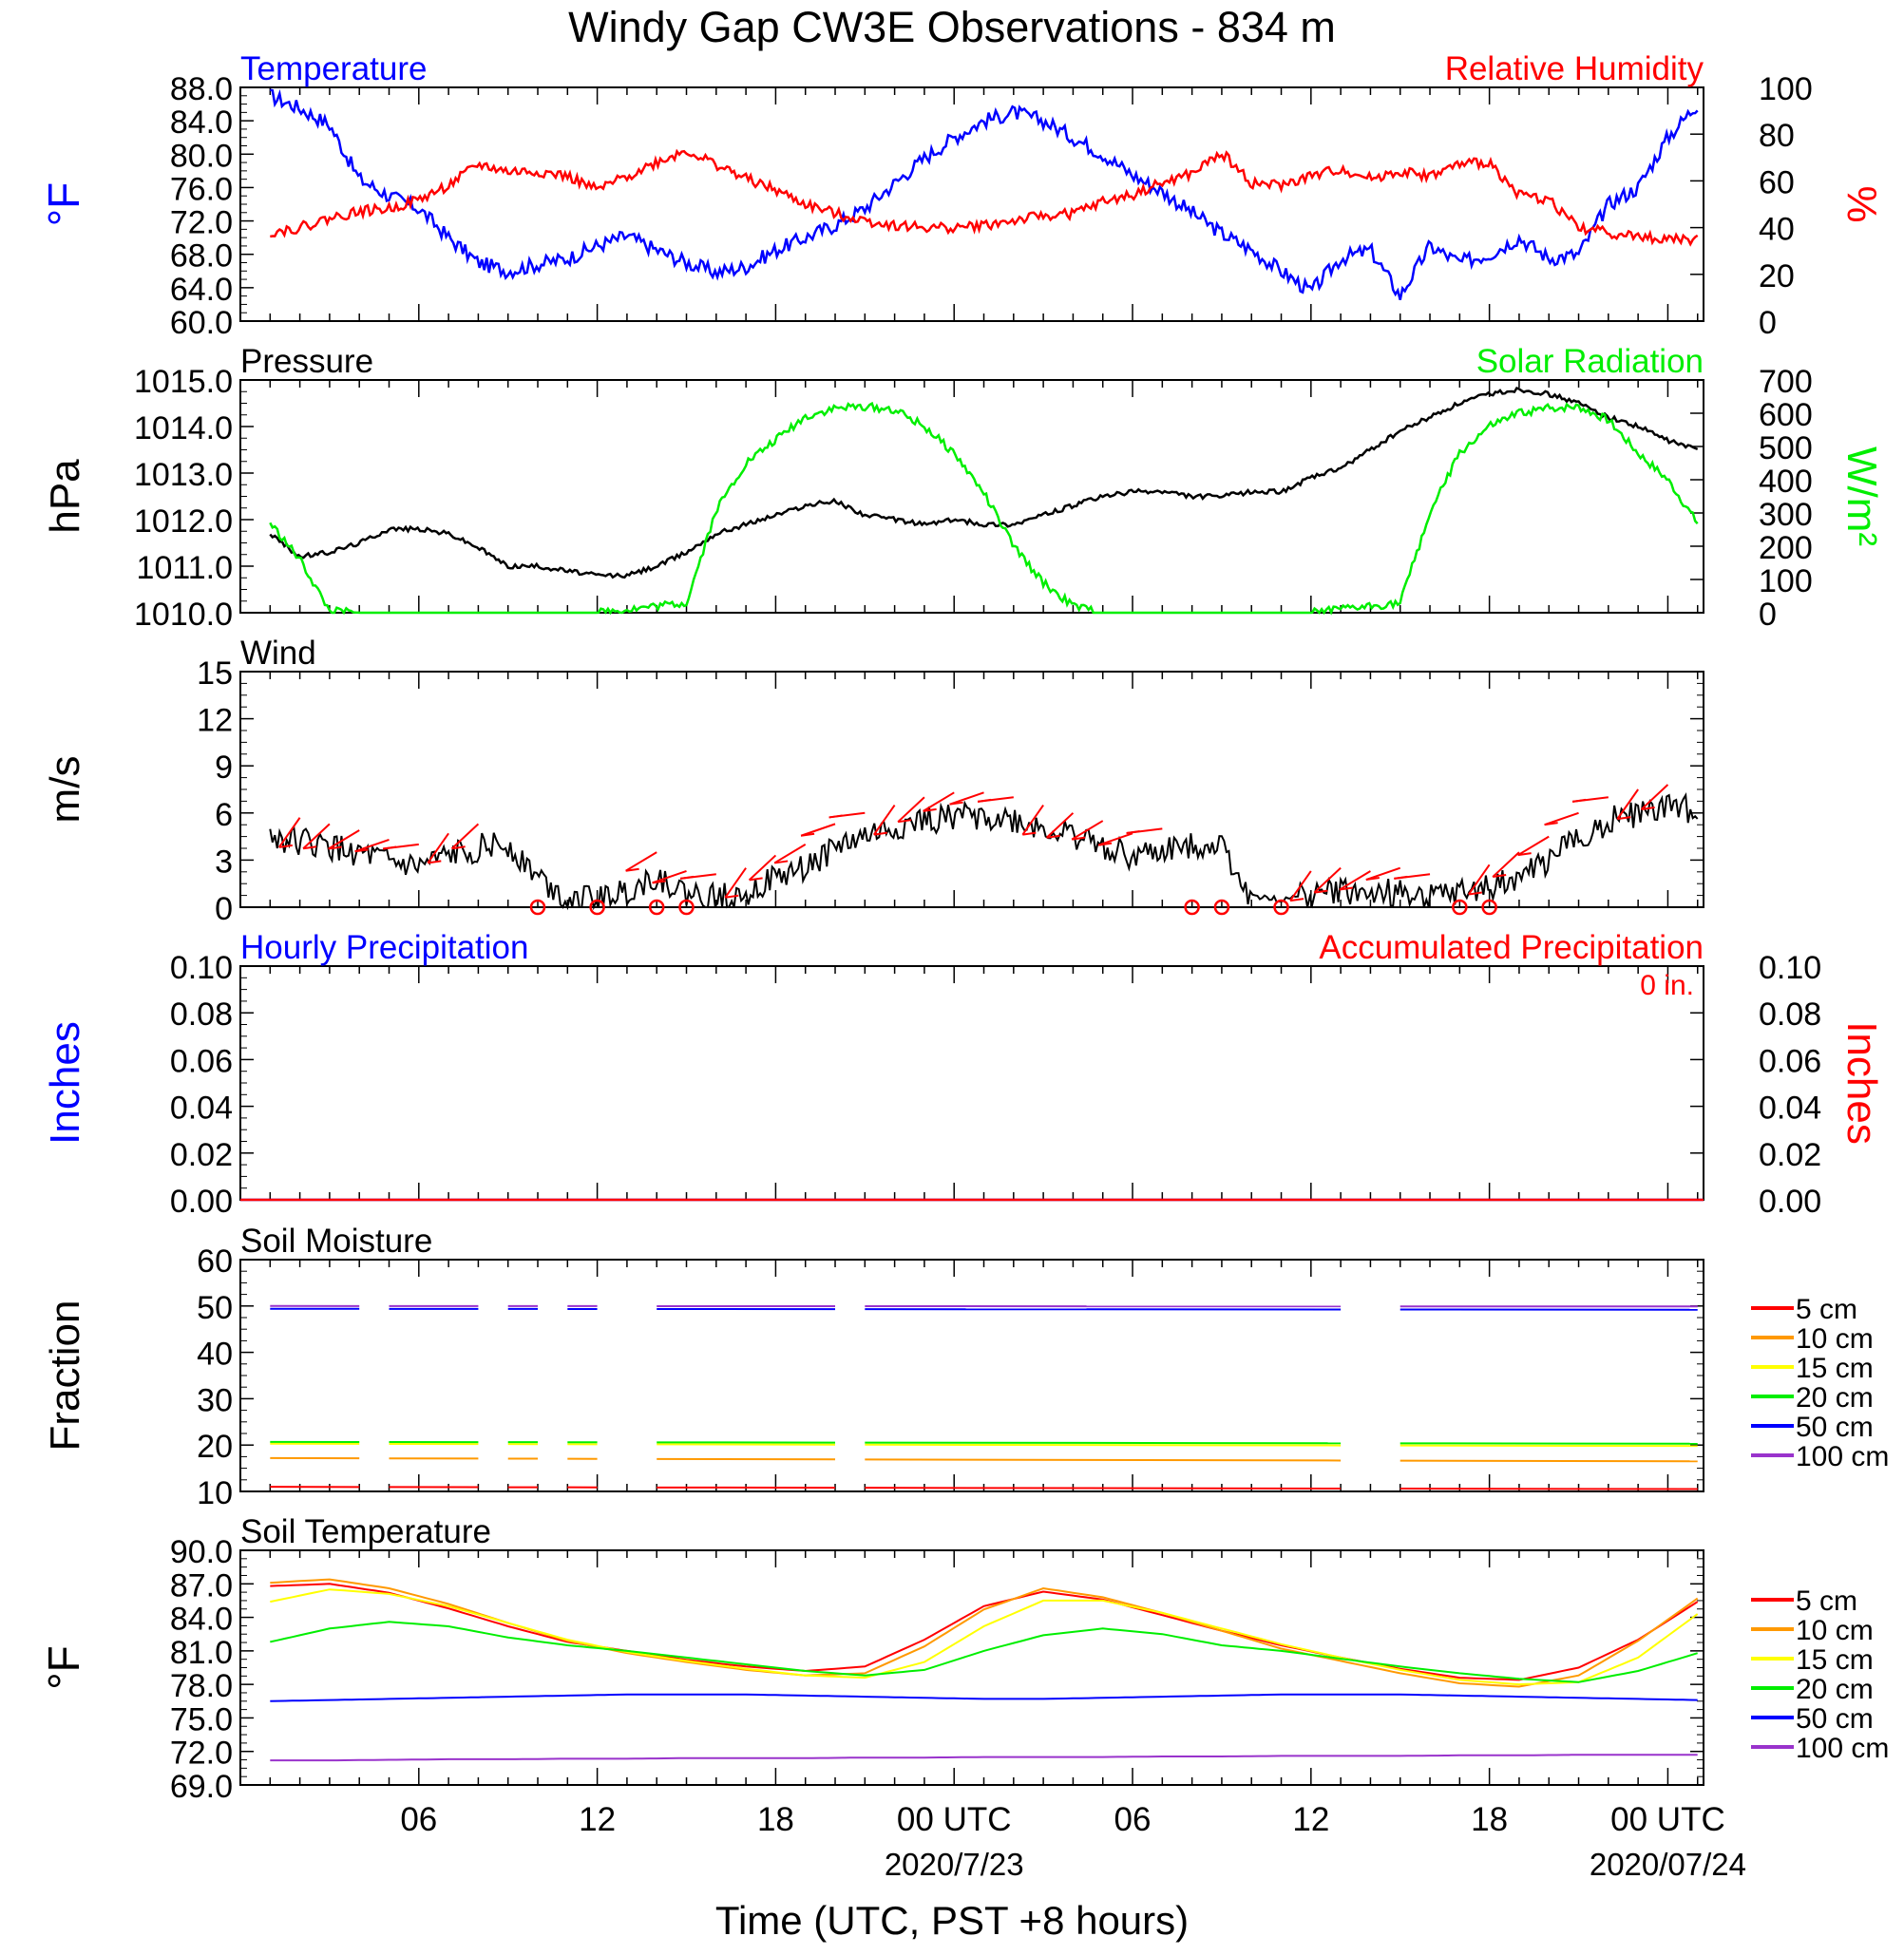  I want to click on y-right-tick-label: 400, so click(1786, 482).